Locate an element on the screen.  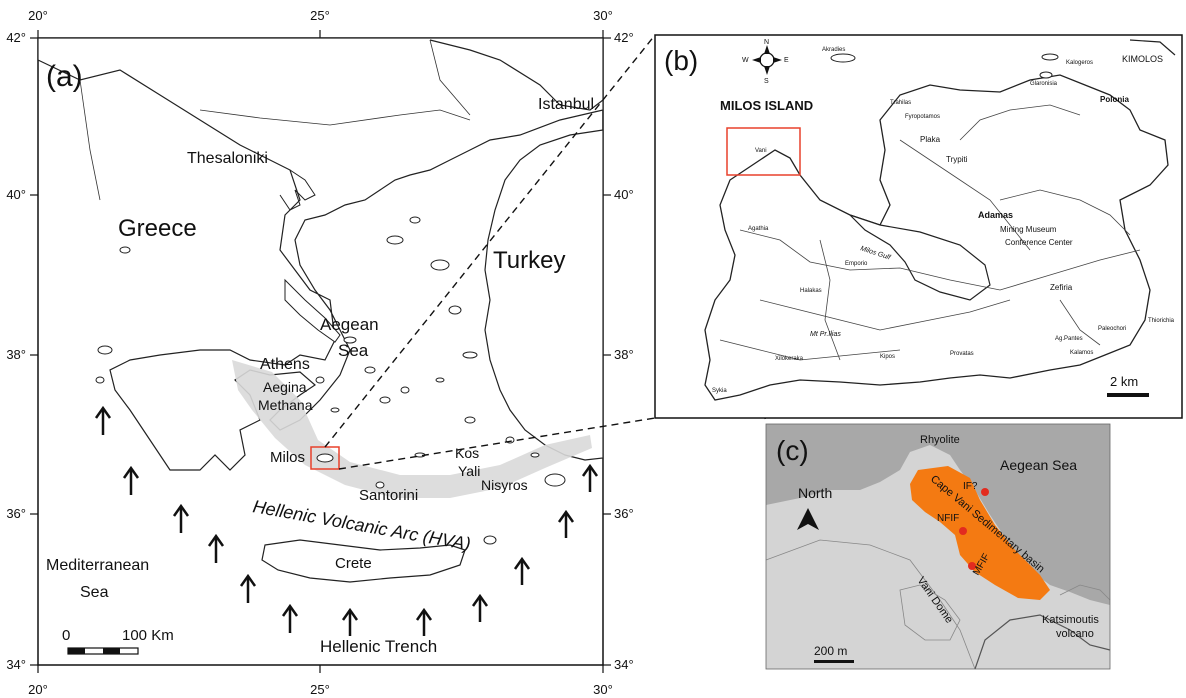
island-kalogeros is located at coordinates (1050, 57).